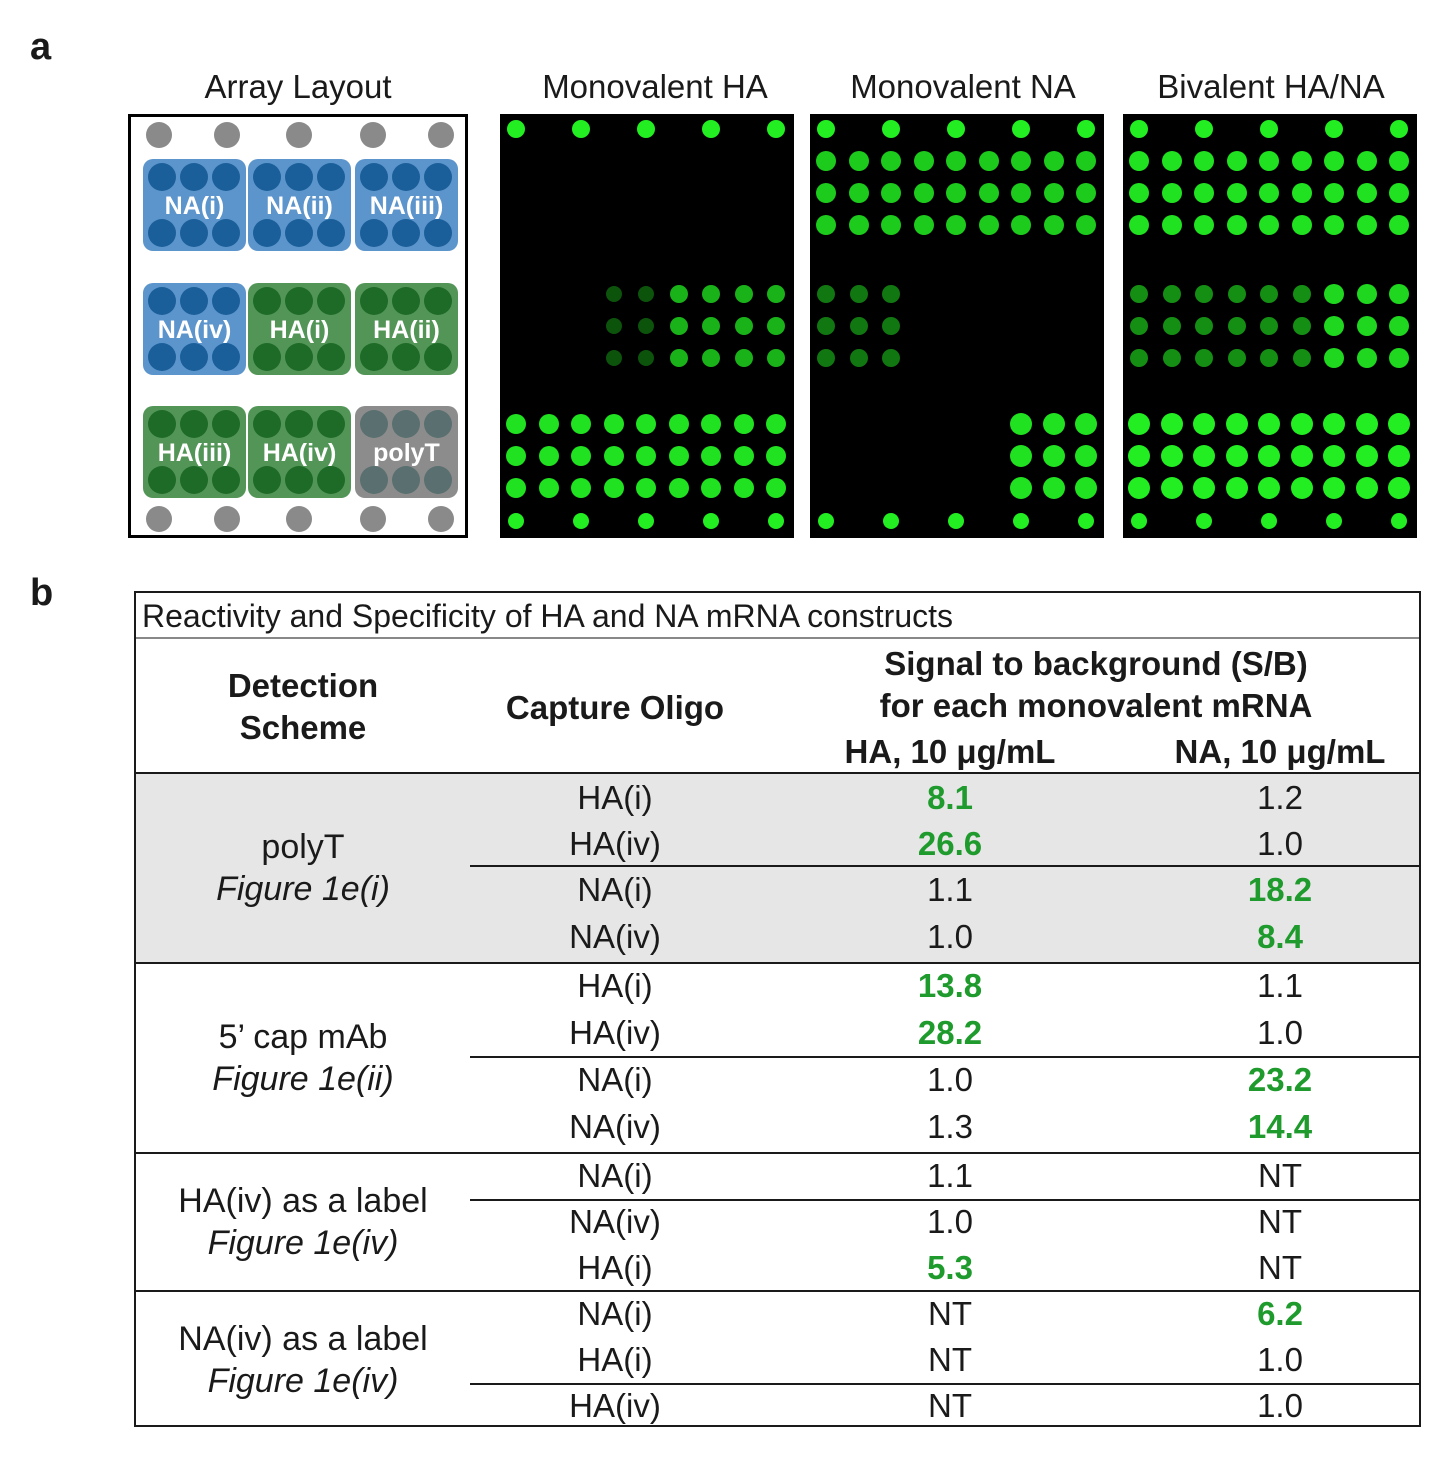 The width and height of the screenshot is (1452, 1457). I want to click on capture-group-label: HA(iii), so click(195, 453).